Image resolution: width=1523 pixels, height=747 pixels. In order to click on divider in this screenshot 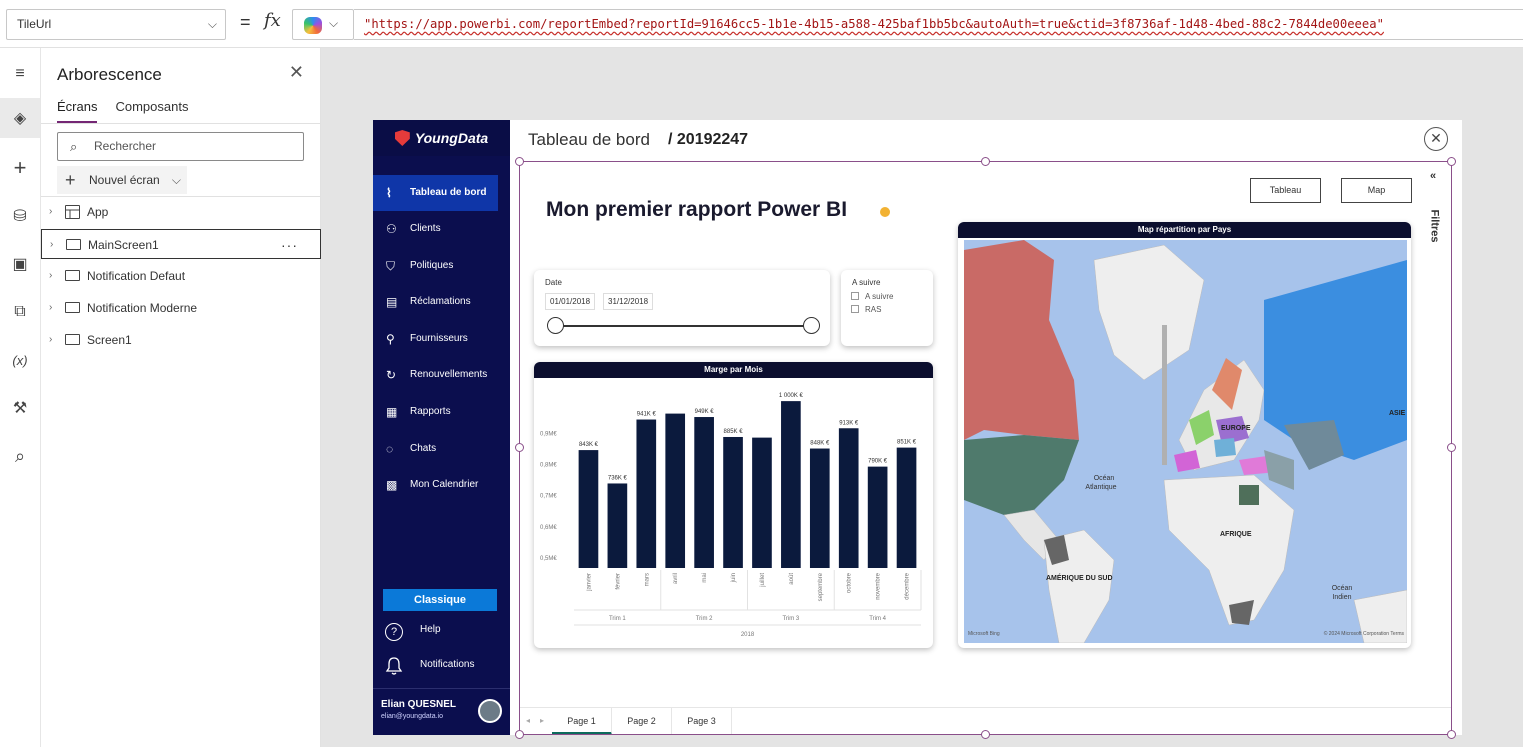, I will do `click(181, 123)`.